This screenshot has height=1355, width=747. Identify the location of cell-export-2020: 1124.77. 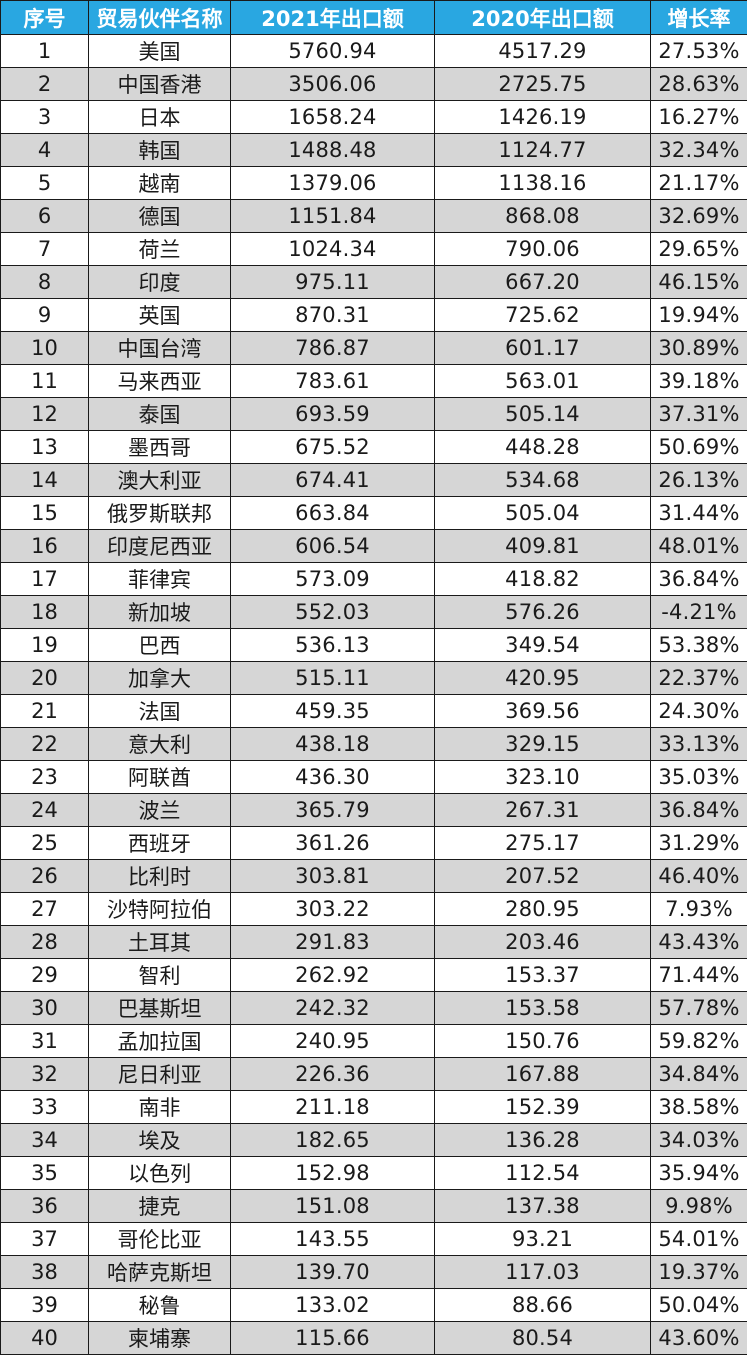
(543, 150).